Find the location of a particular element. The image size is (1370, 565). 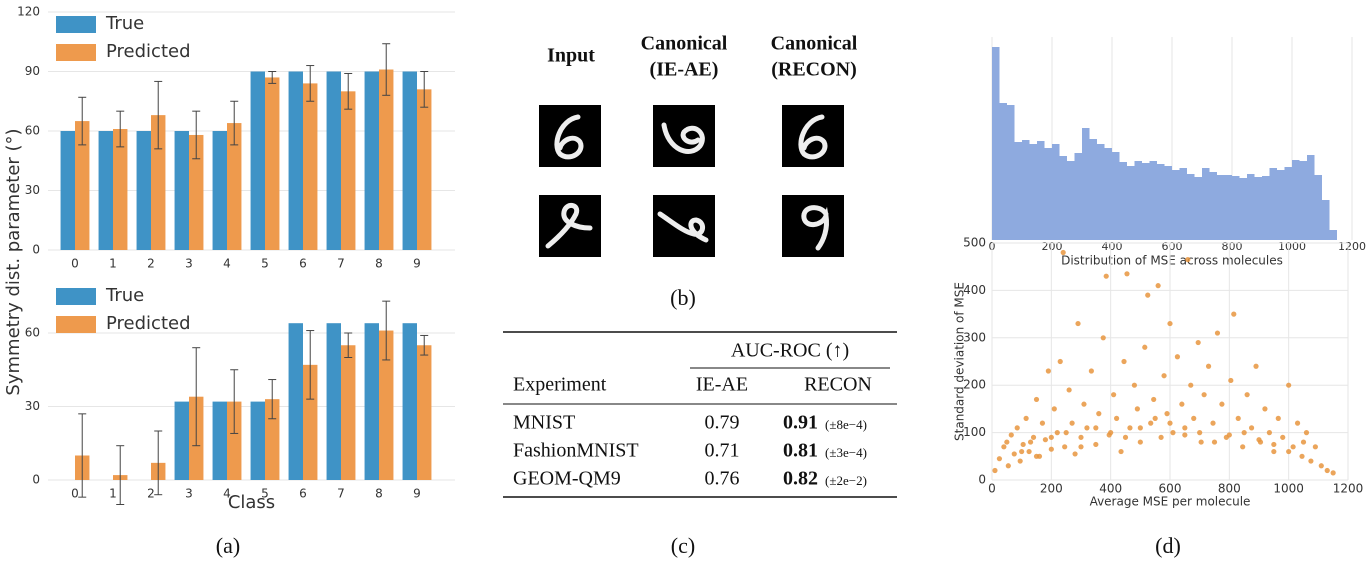

x-tick-label: 9 is located at coordinates (417, 264).